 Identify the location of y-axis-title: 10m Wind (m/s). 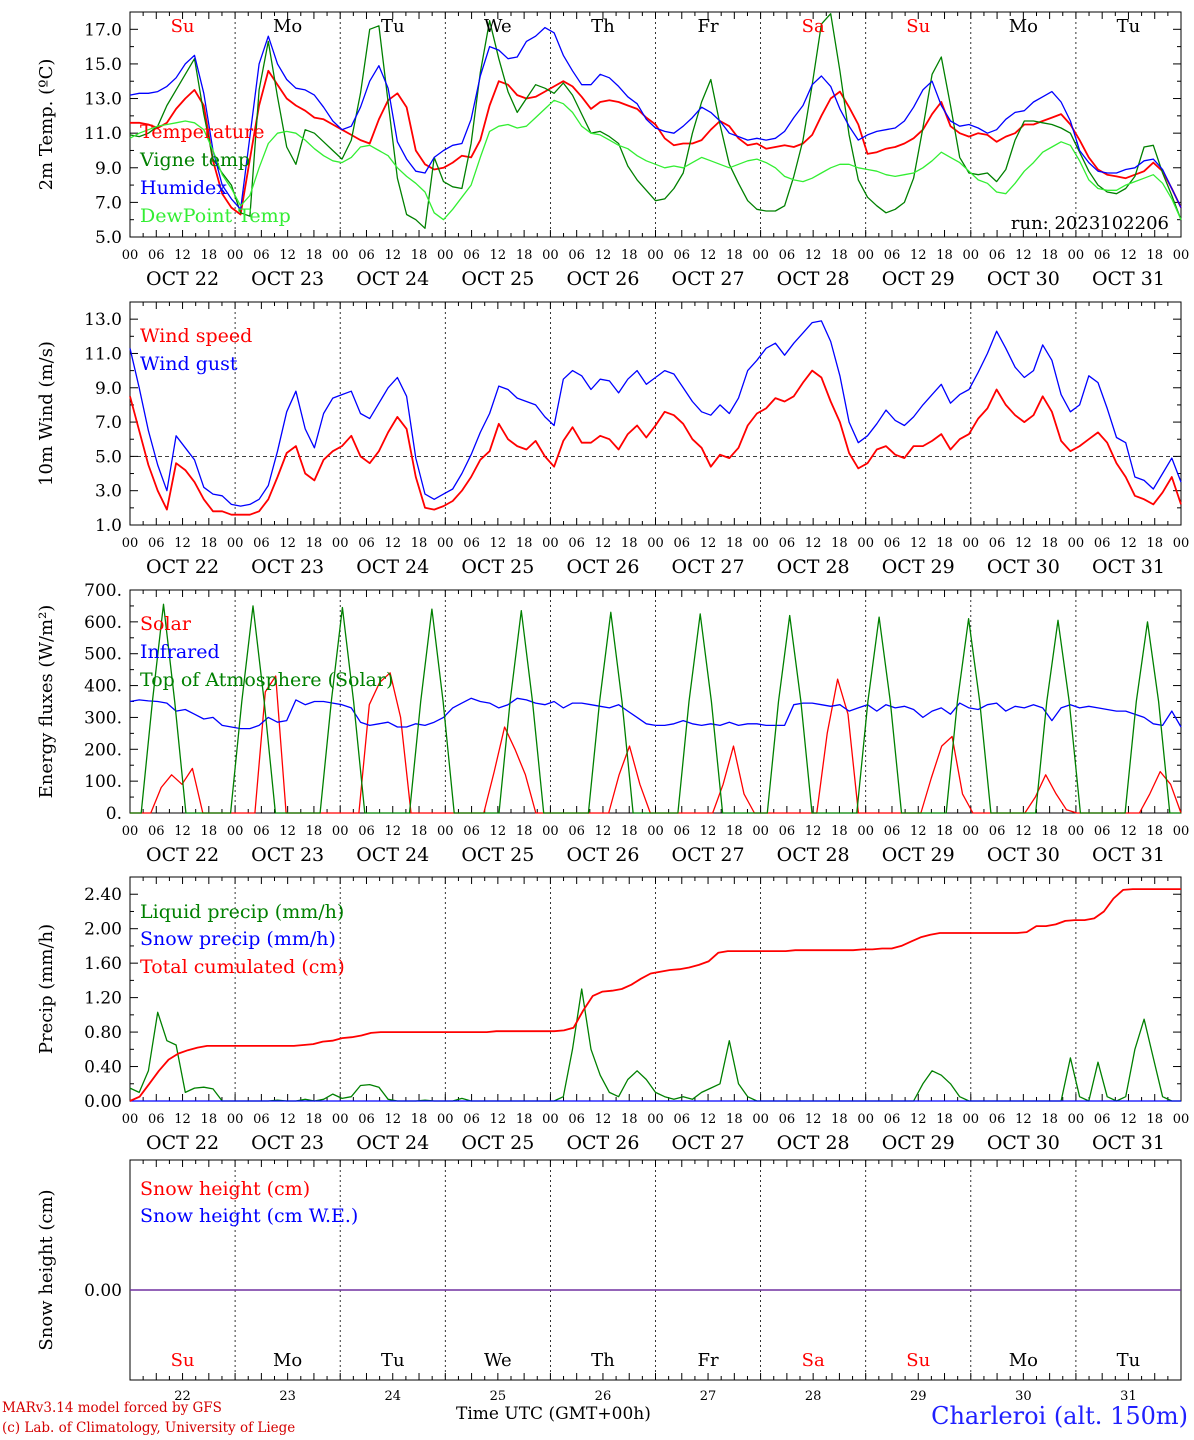
(46, 413).